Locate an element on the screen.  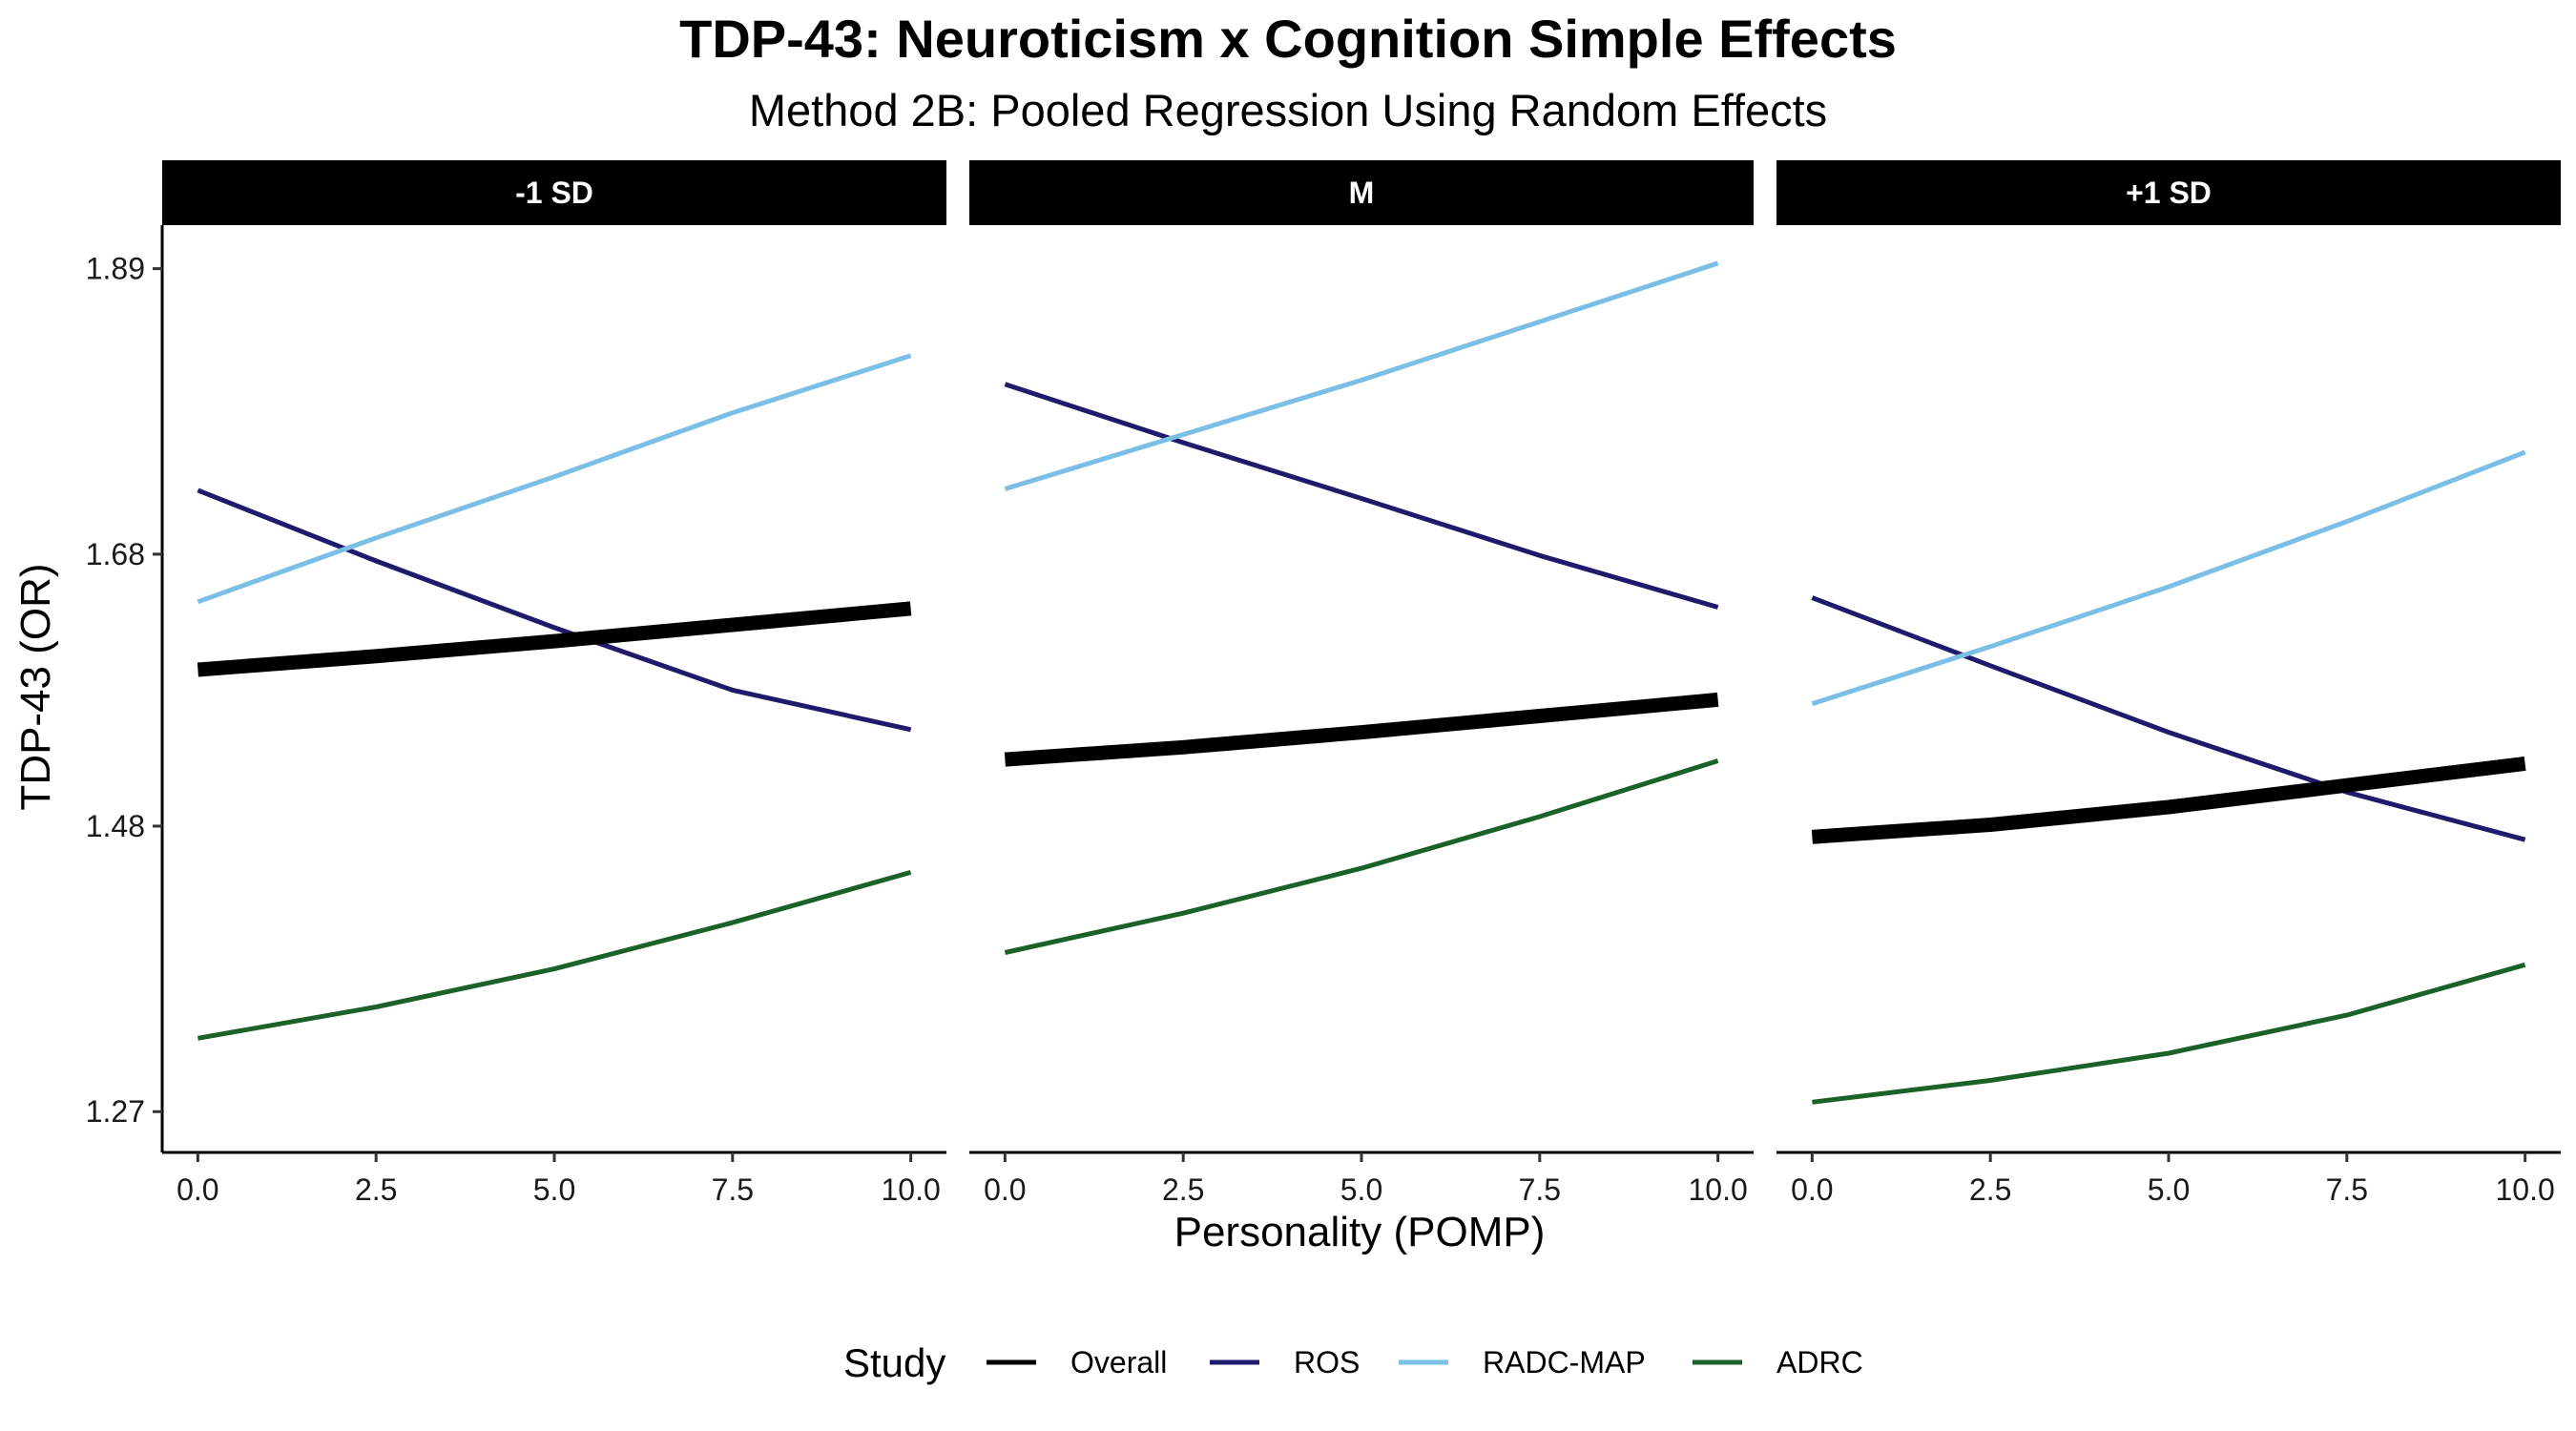
y-tick-label: 1.68 is located at coordinates (115, 554).